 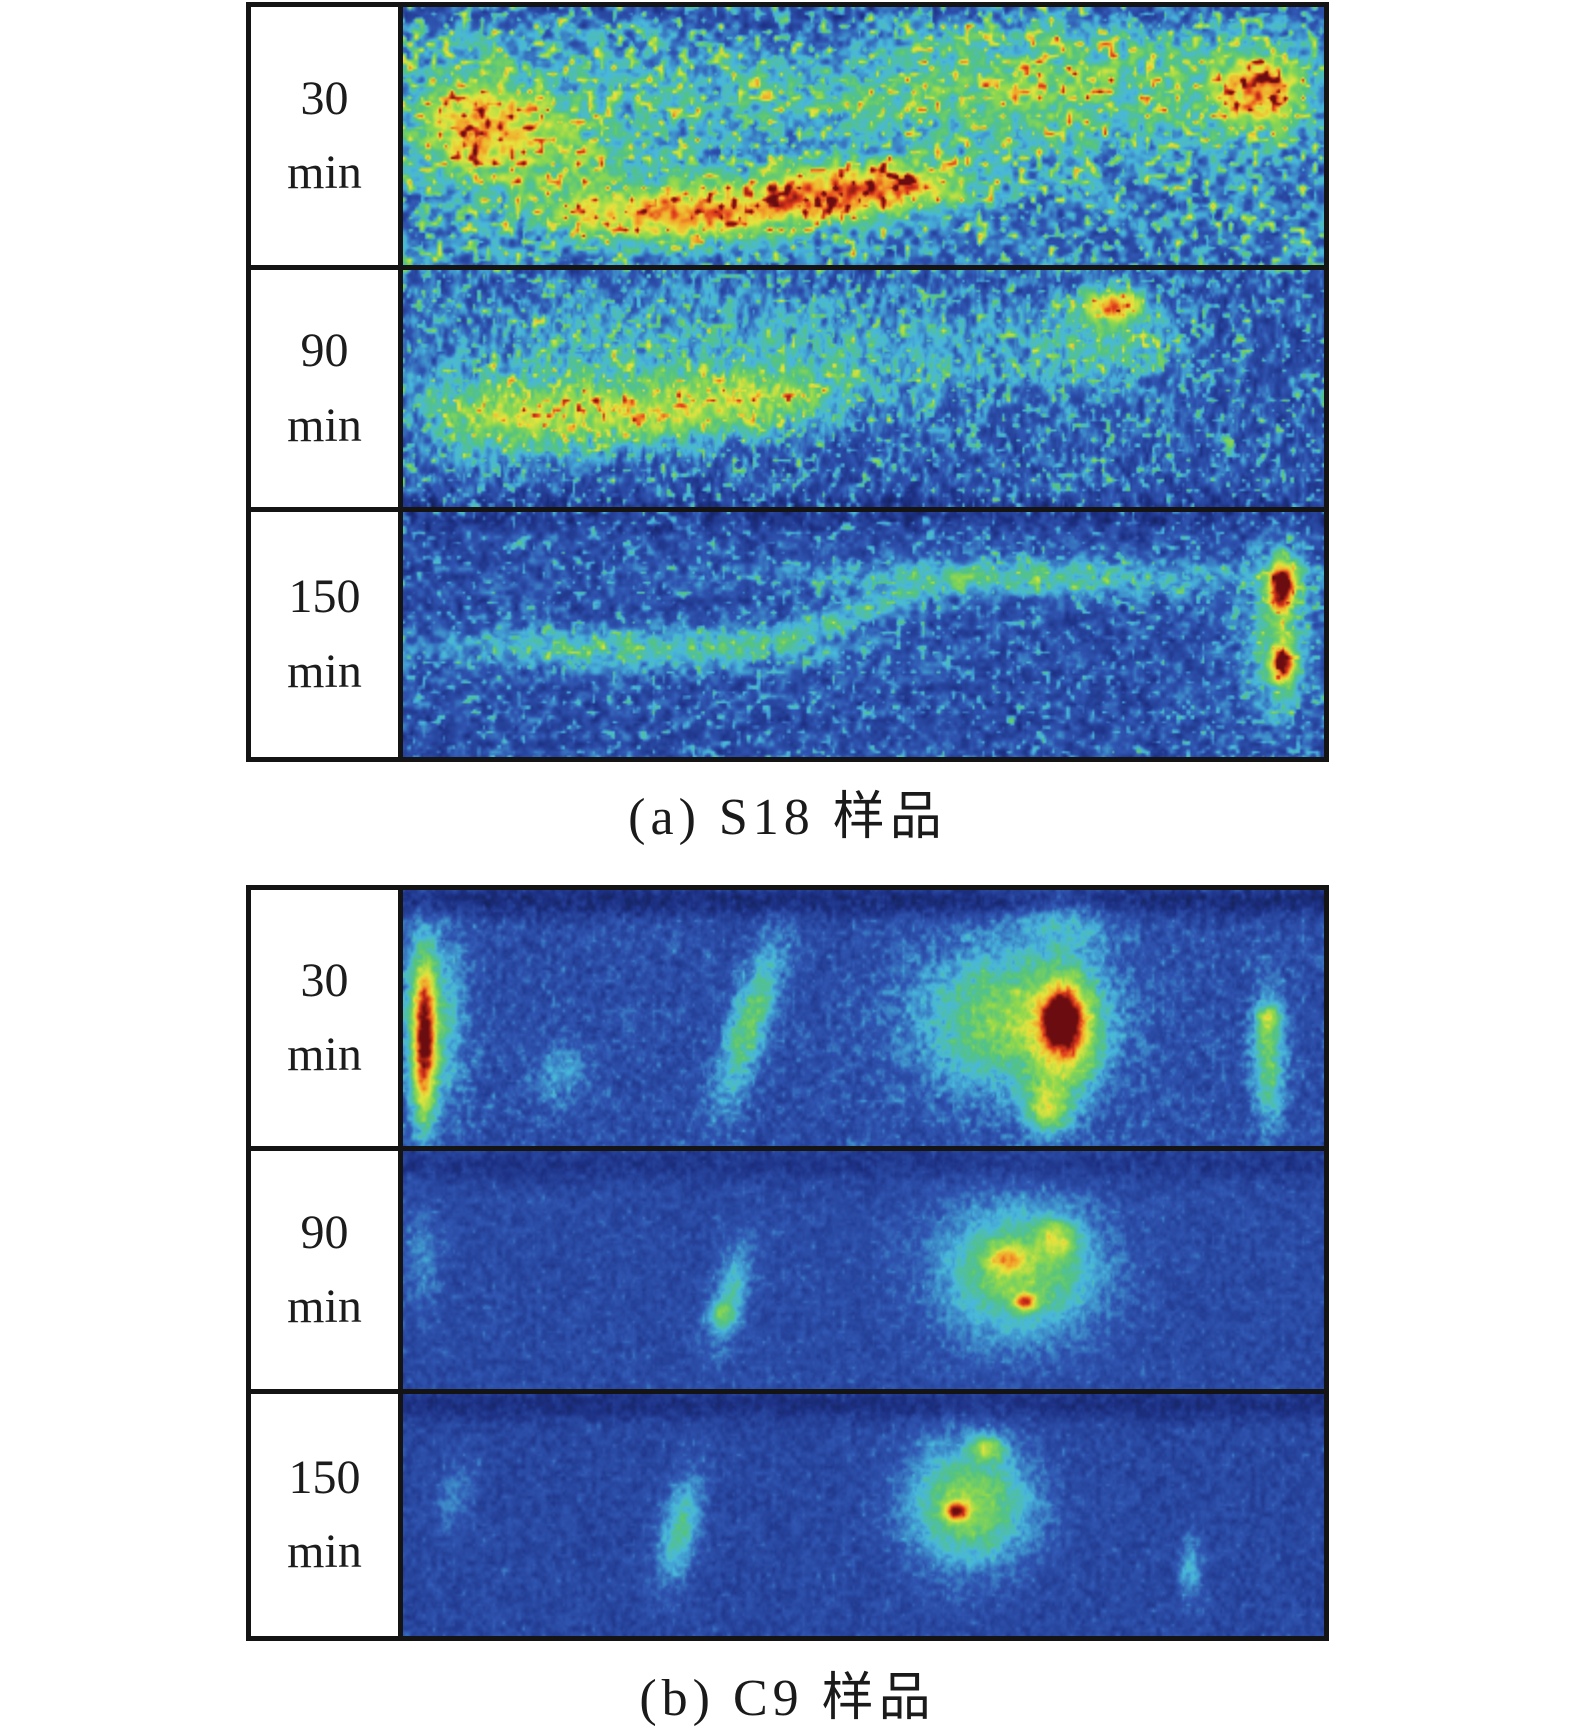 I want to click on time-label-s18-90min: 90 min, so click(x=327, y=388).